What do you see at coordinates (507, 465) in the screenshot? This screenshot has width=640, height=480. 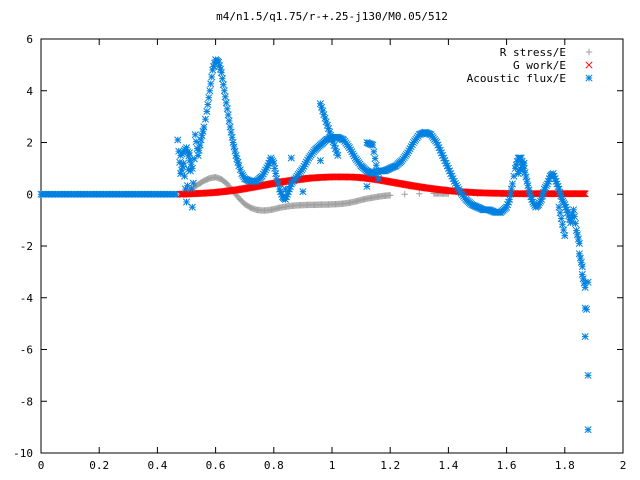 I see `x-tick-label: 1.6` at bounding box center [507, 465].